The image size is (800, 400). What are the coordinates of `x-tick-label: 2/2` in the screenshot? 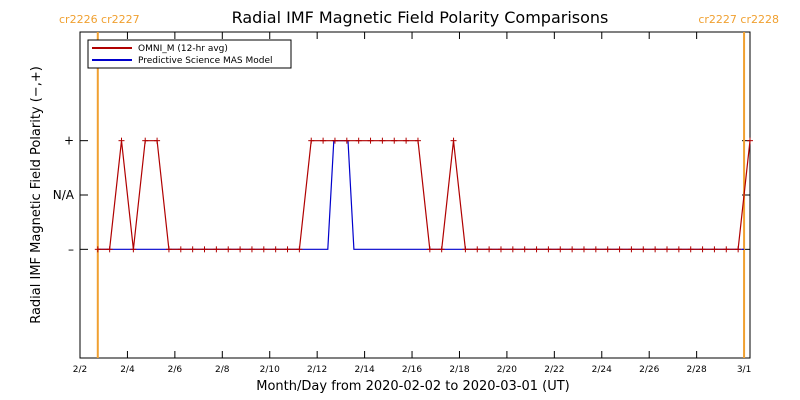 It's located at (80, 370).